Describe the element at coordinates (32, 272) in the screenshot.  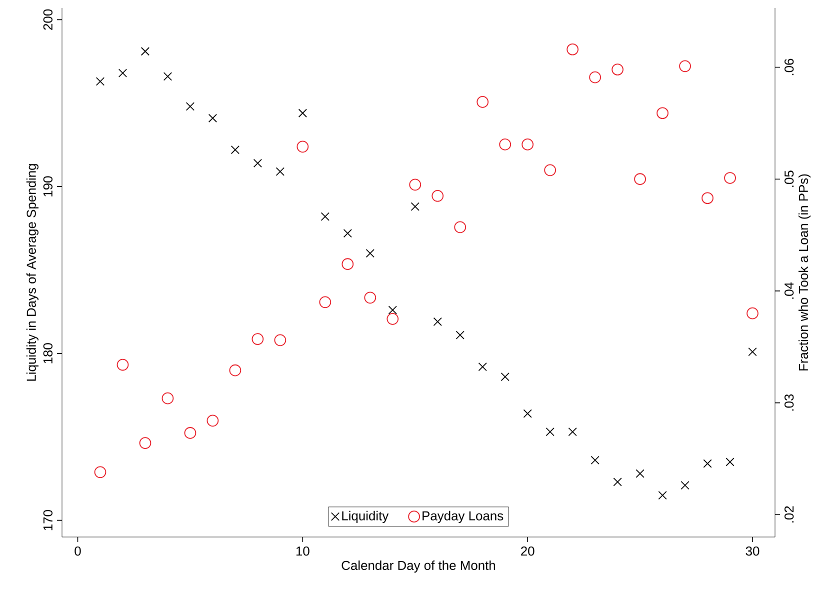
I see `y-axis-title: Liquidity in Days of Average Spending` at that location.